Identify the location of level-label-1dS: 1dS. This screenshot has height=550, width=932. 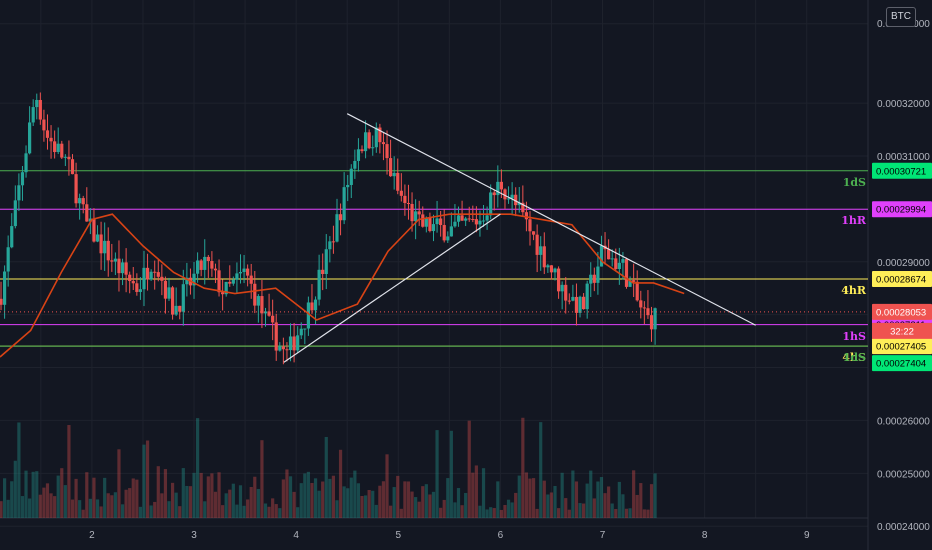
(854, 182).